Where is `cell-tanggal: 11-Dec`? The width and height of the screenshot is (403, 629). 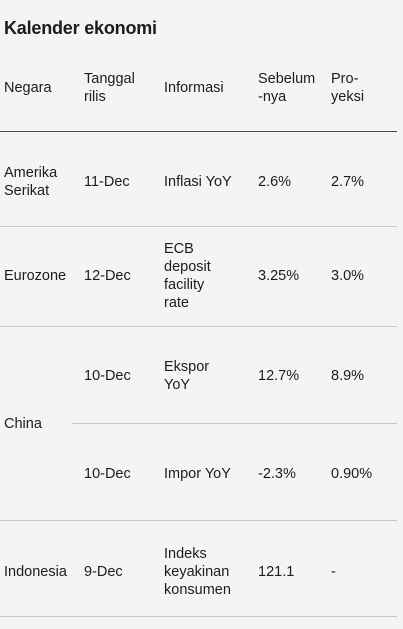 cell-tanggal: 11-Dec is located at coordinates (107, 182).